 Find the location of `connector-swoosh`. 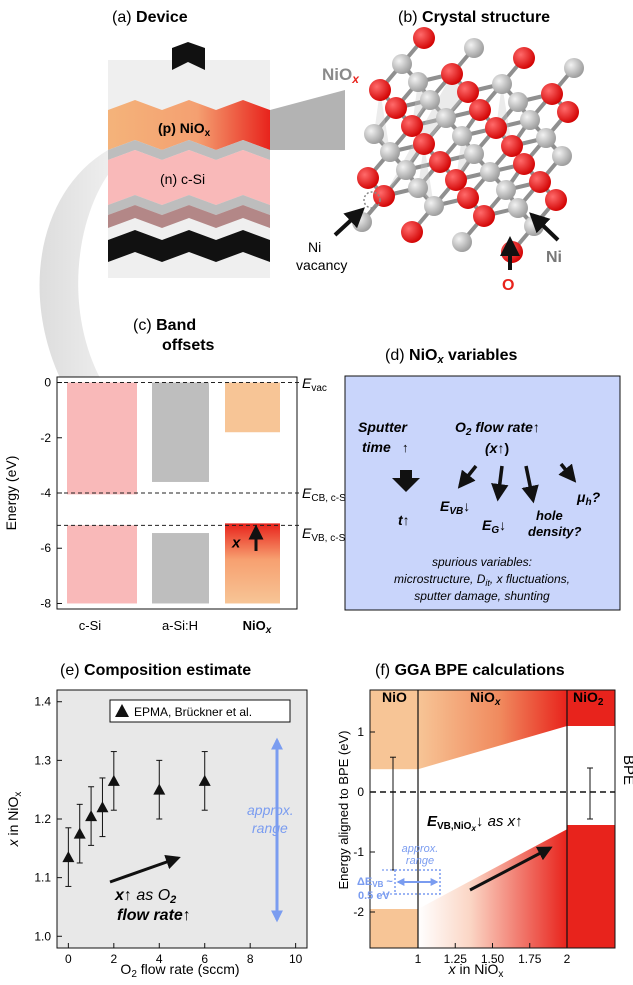

connector-swoosh is located at coordinates (79, 264).